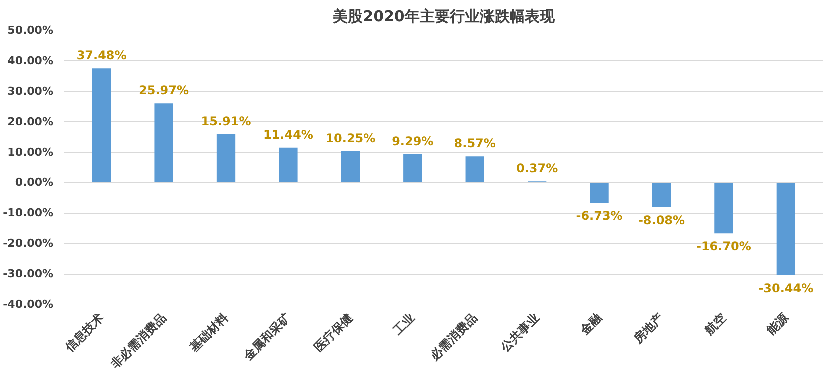 The width and height of the screenshot is (828, 379). Describe the element at coordinates (138, 341) in the screenshot. I see `x-tick-label: 非必需消费品` at that location.